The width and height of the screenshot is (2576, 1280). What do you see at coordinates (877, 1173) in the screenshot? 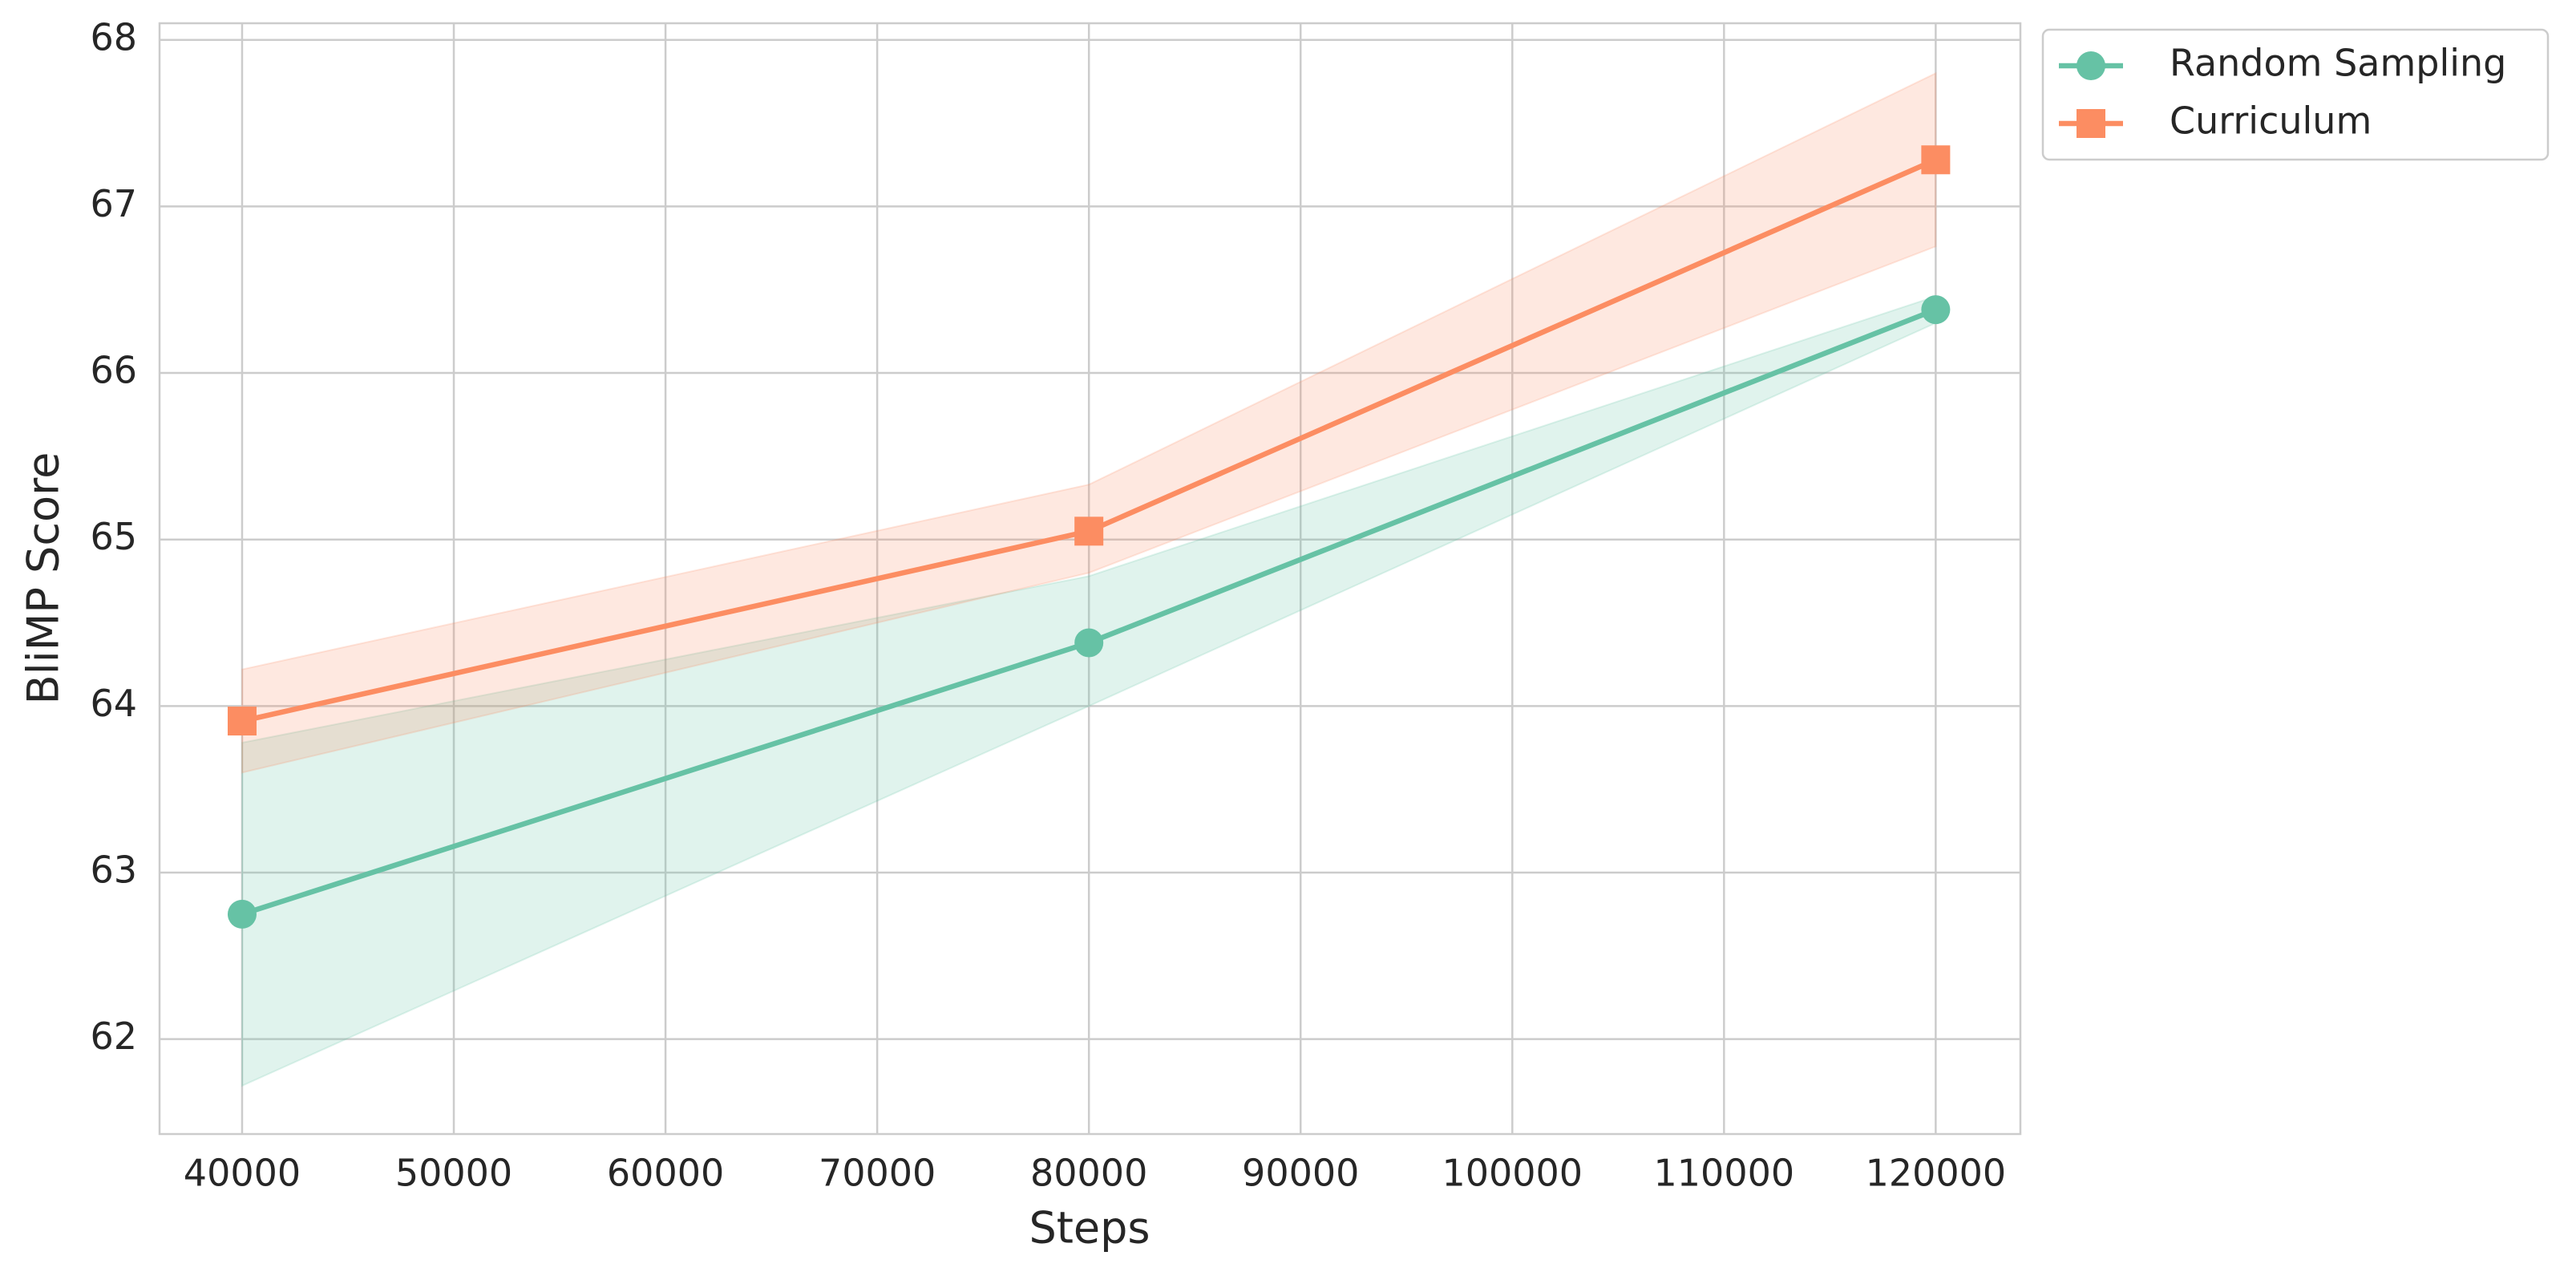
I see `x-tick-label: 70000` at bounding box center [877, 1173].